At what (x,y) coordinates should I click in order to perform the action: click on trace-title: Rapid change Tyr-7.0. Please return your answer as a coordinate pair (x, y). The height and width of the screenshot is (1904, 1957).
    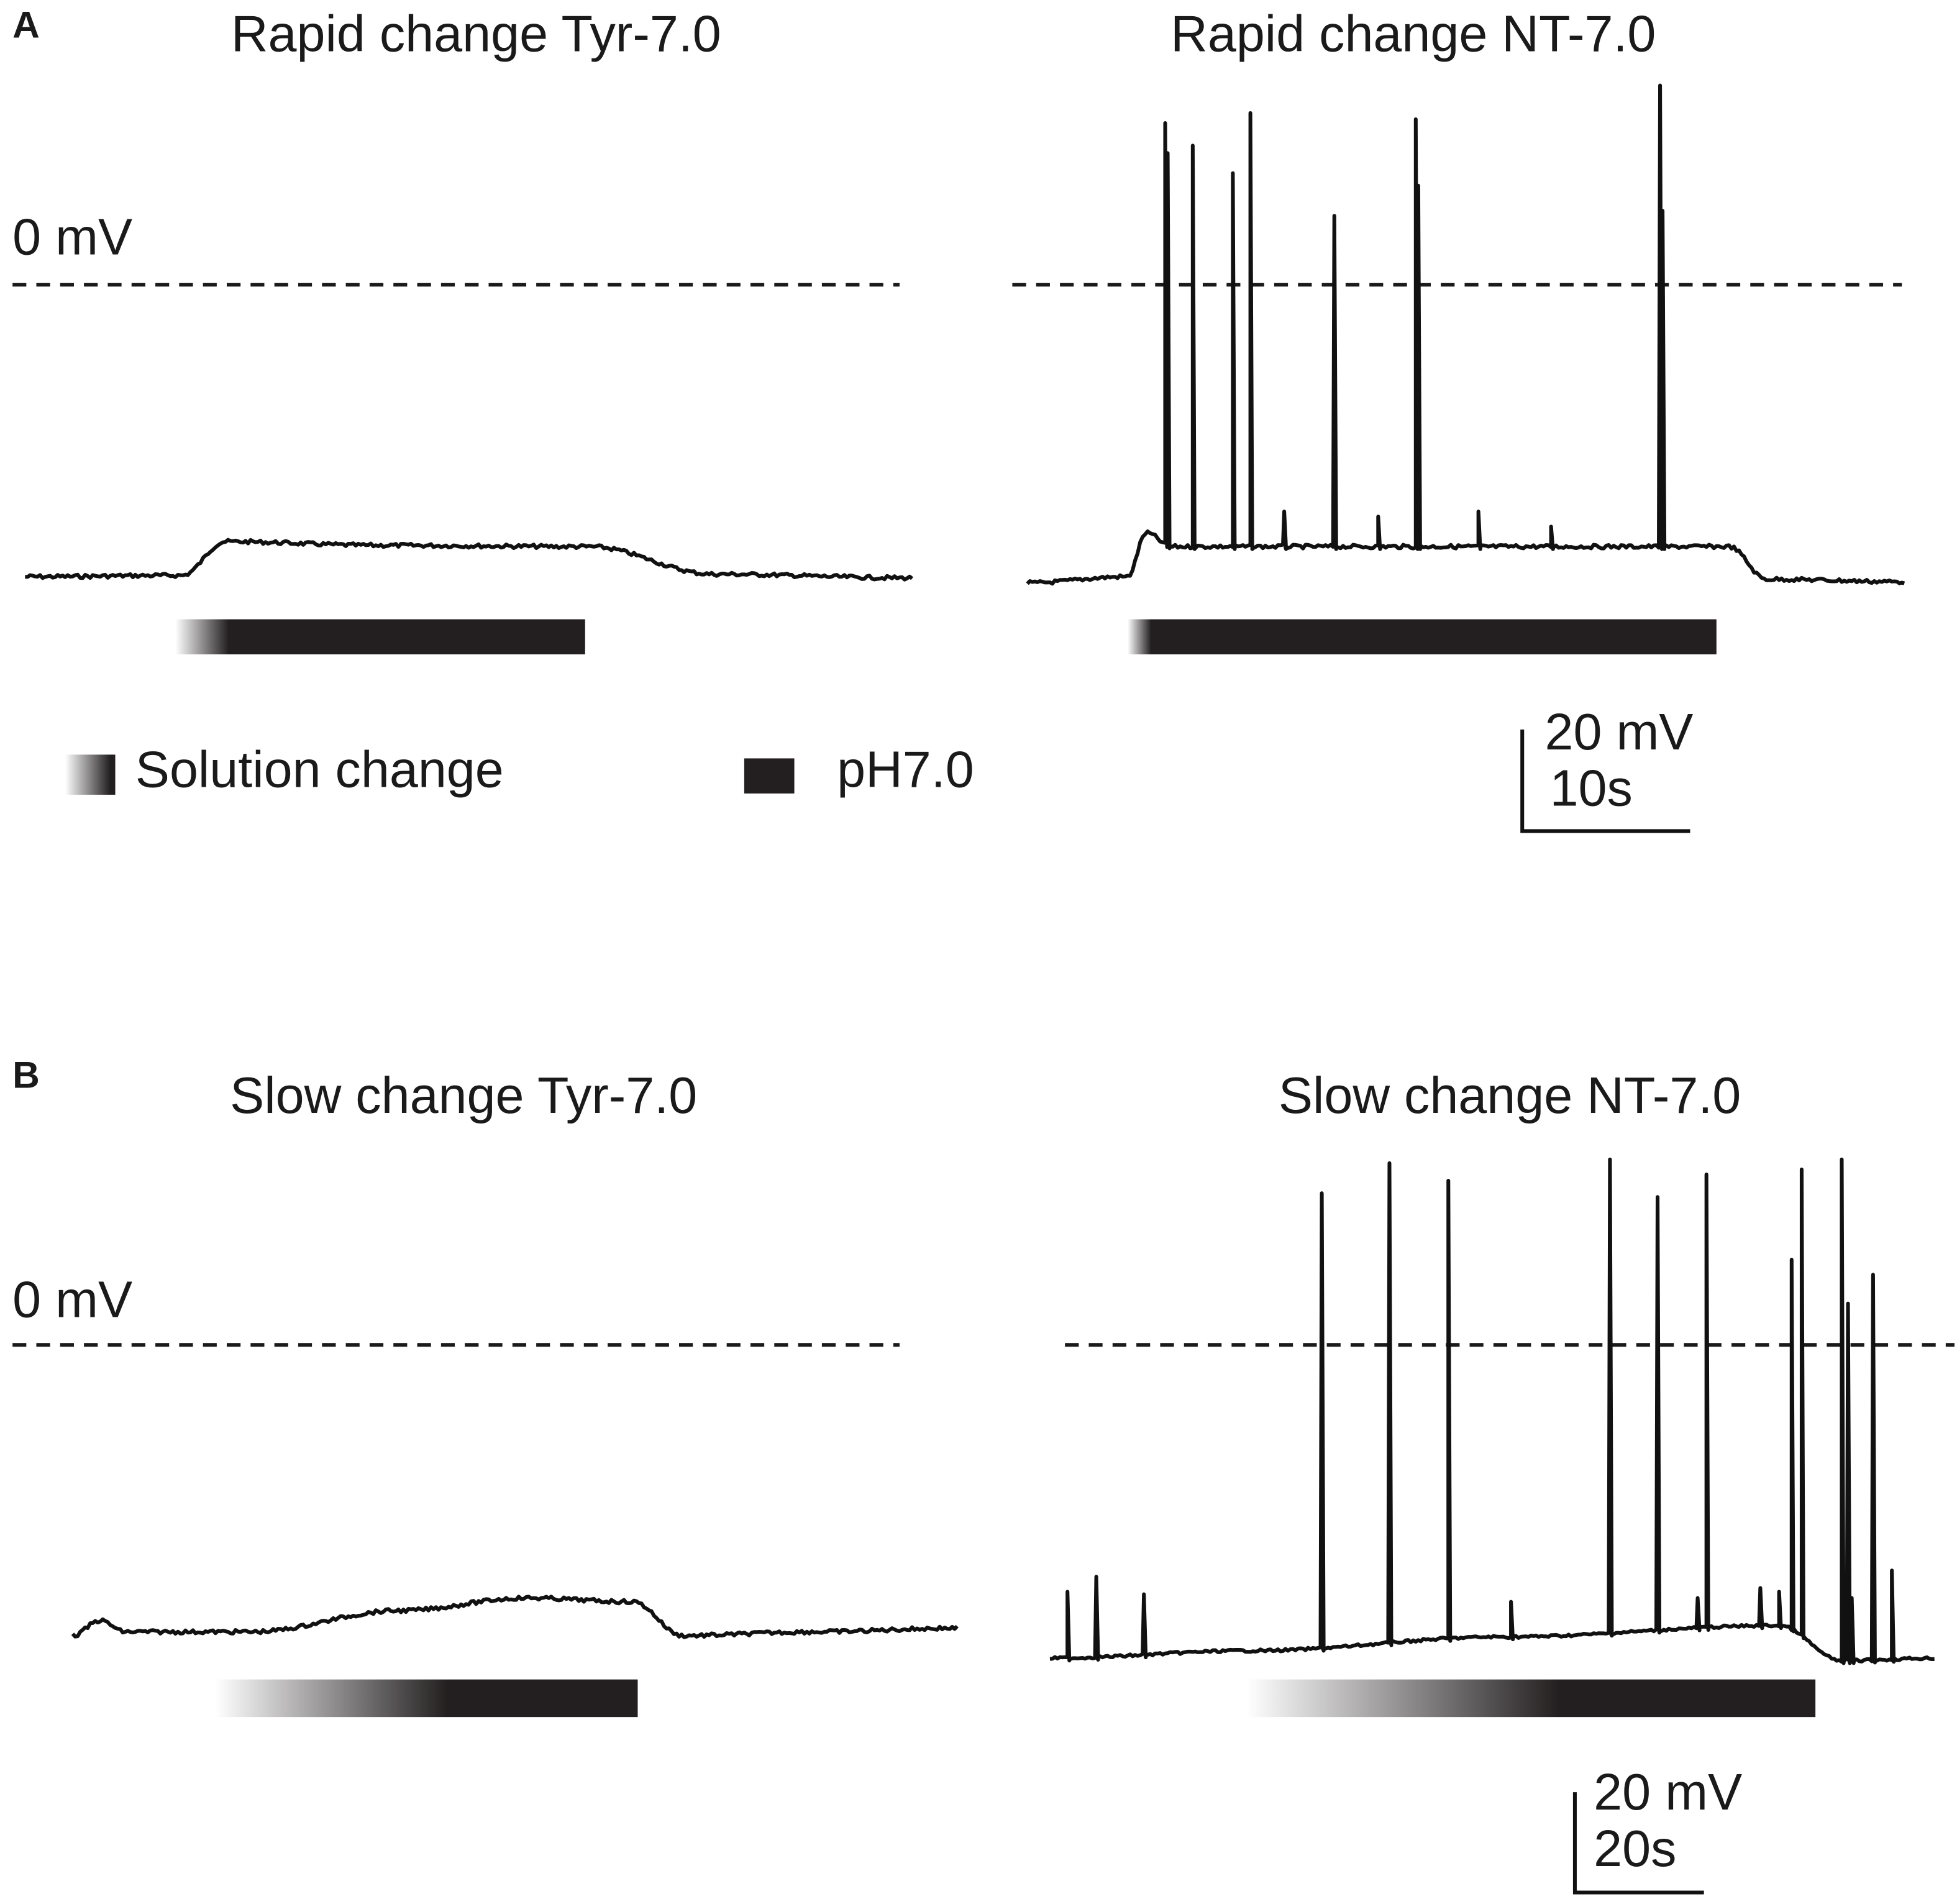
    Looking at the image, I should click on (476, 34).